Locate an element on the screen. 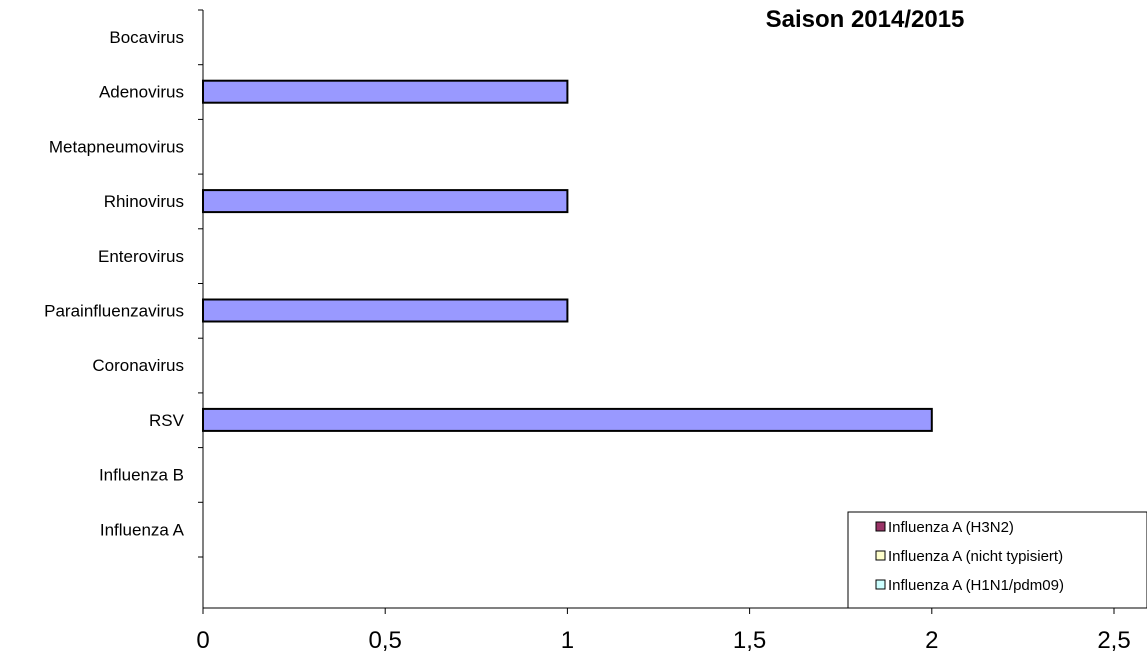  legend-label: Influenza A (H1N1/pdm09) is located at coordinates (976, 585).